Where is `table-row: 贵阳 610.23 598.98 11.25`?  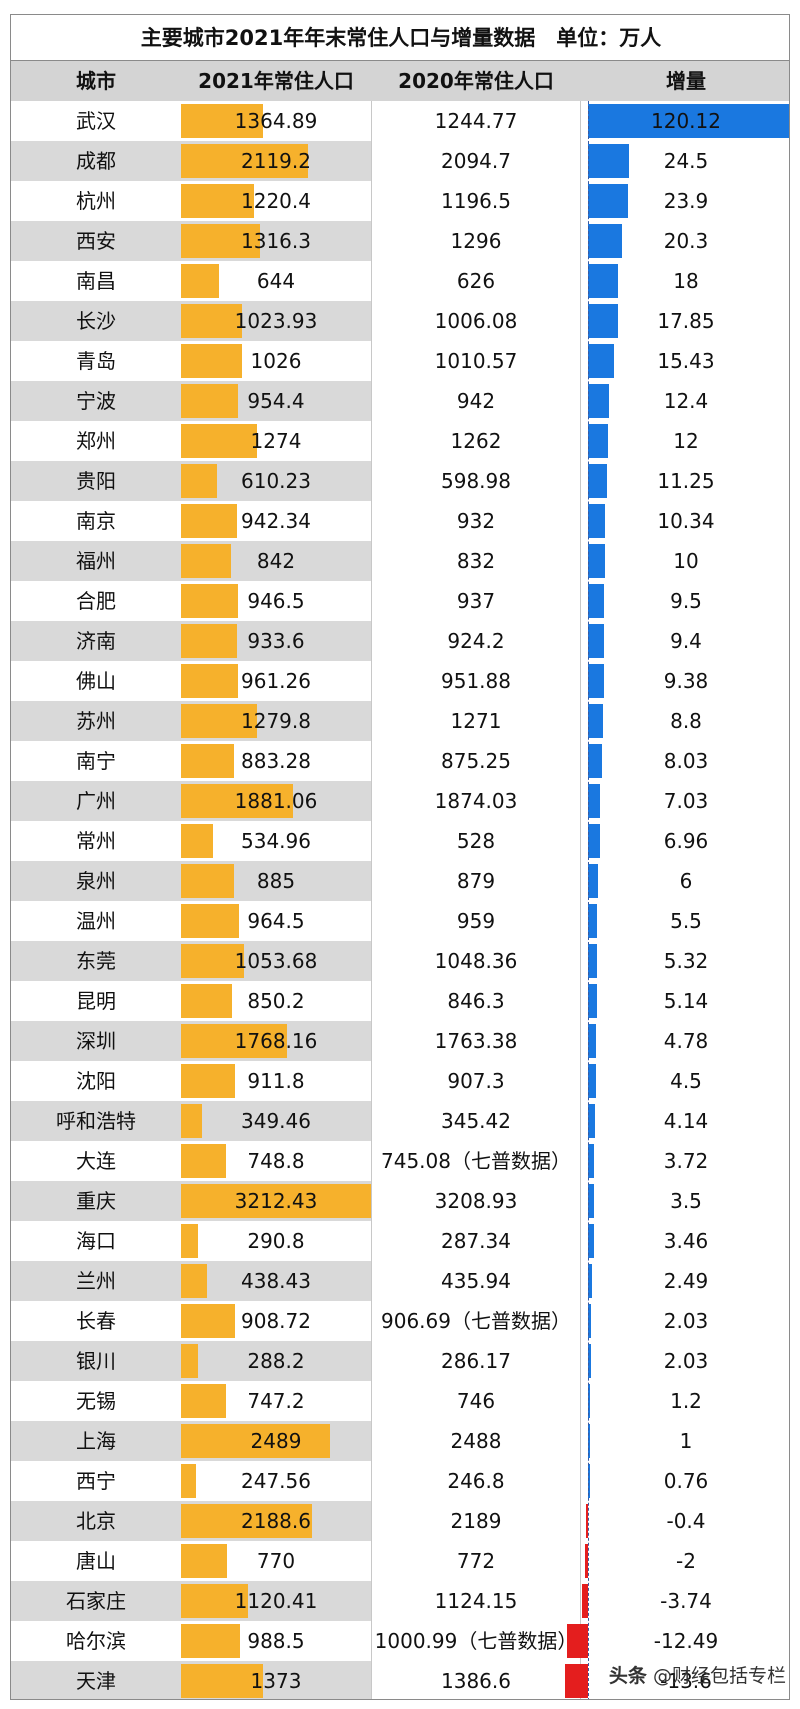
table-row: 贵阳 610.23 598.98 11.25 is located at coordinates (400, 481).